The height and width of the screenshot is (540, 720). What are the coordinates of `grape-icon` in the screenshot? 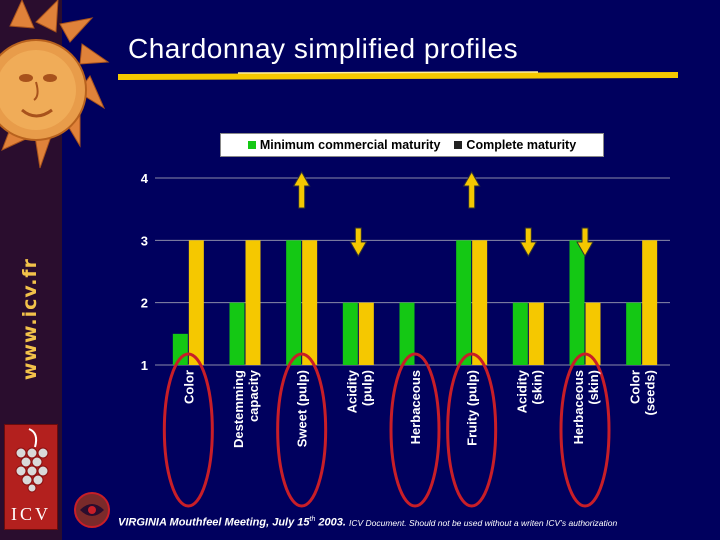 It's located at (32, 460).